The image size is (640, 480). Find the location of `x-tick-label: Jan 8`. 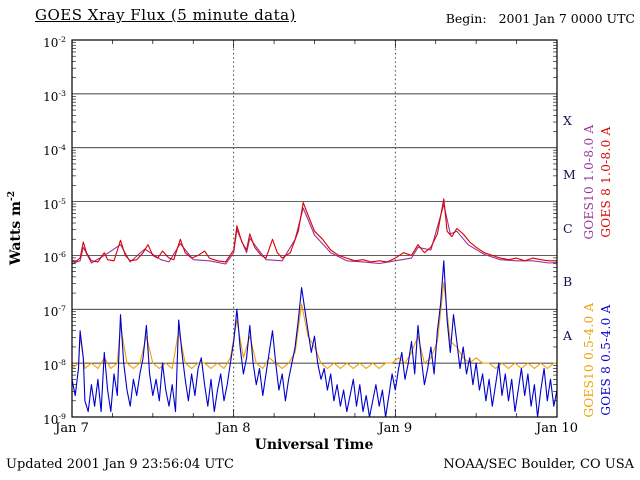

x-tick-label: Jan 8 is located at coordinates (233, 428).